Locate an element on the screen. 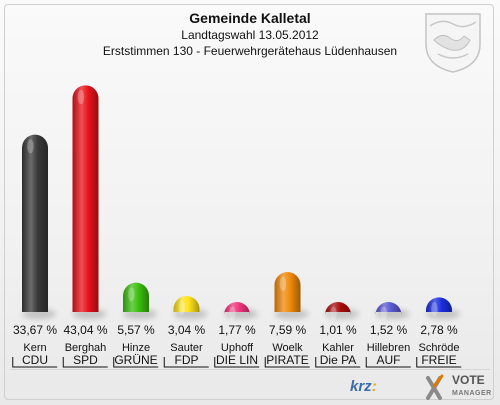  party-label: FREIE is located at coordinates (438, 360).